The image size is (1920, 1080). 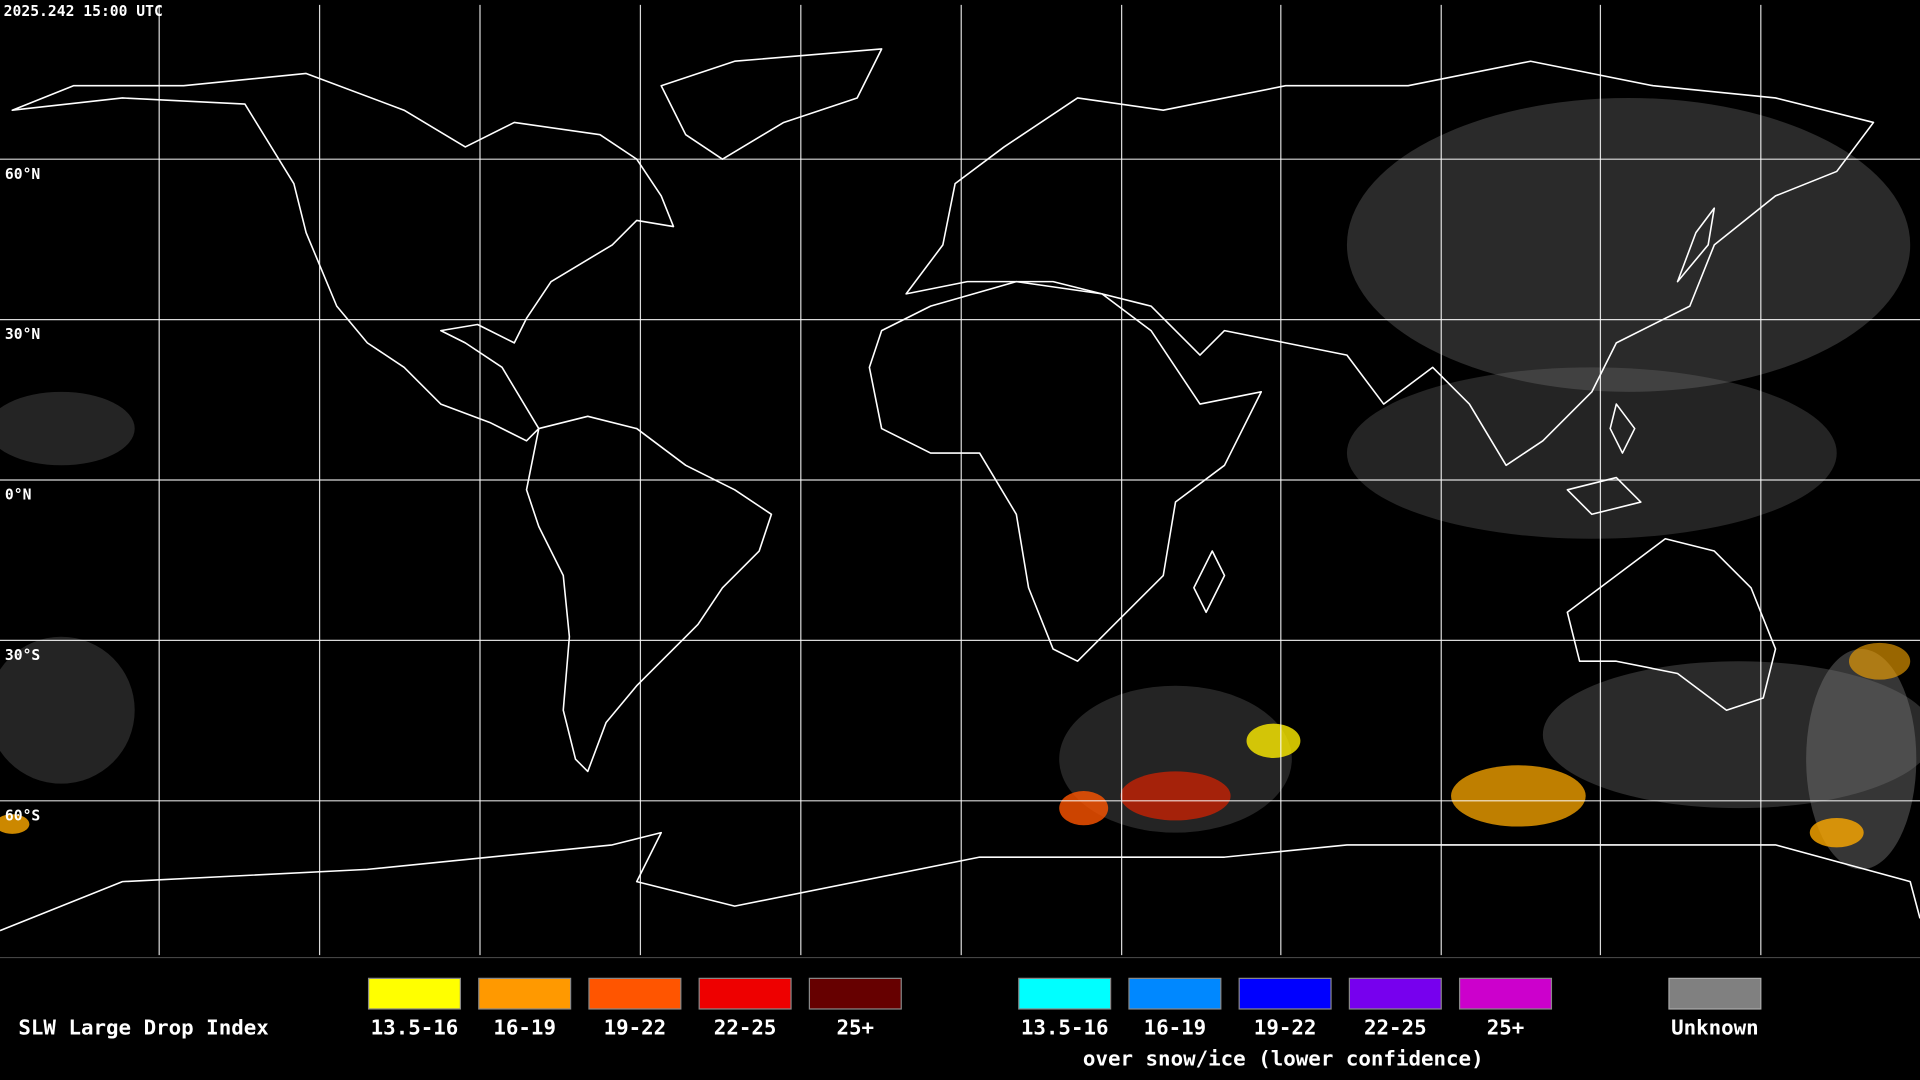 I want to click on latitude-label: 0°N, so click(x=18, y=495).